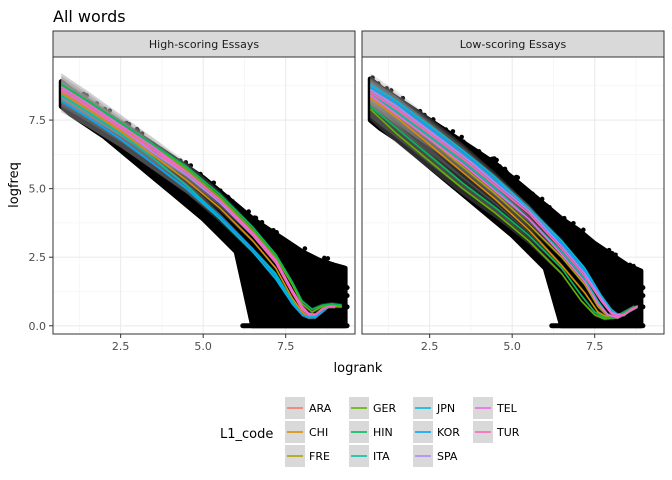 This screenshot has width=672, height=480. What do you see at coordinates (381, 456) in the screenshot?
I see `legend-label: ITA` at bounding box center [381, 456].